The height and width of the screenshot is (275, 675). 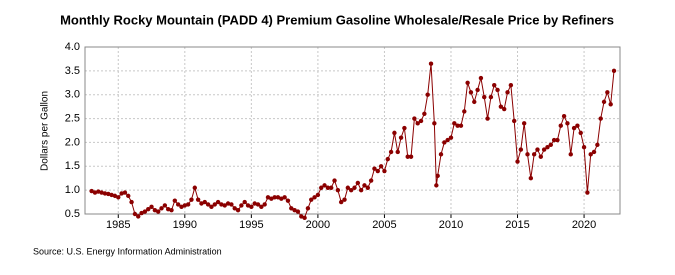 I want to click on y-axis-label: Dollars per Gallon, so click(x=45, y=131).